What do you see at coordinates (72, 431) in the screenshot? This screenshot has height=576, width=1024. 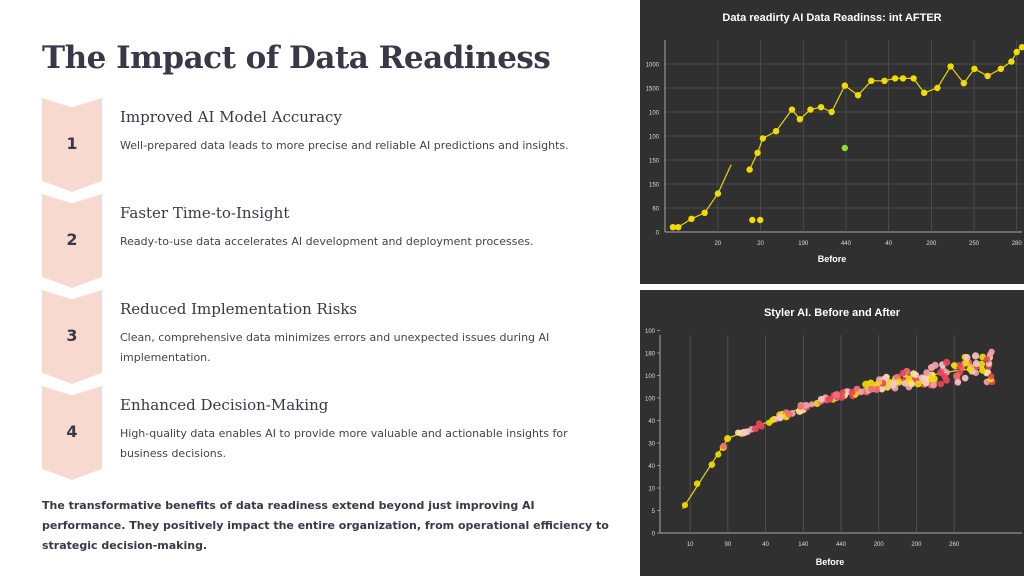 I see `step-number: 4` at bounding box center [72, 431].